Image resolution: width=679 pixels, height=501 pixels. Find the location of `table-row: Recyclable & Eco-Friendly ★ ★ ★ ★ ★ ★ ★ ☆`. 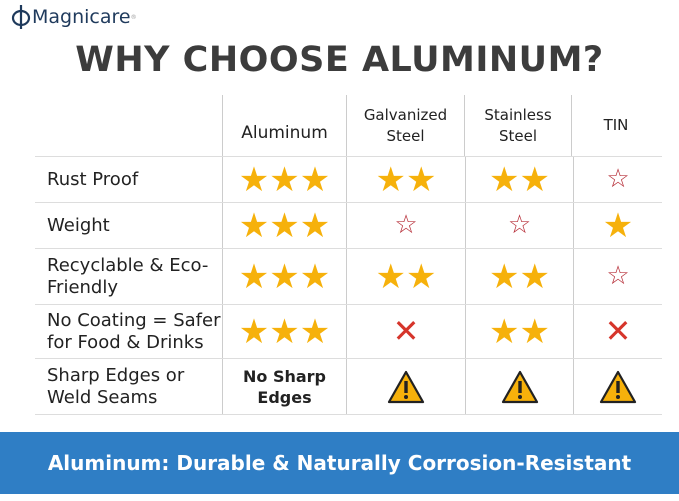

table-row: Recyclable & Eco-Friendly ★ ★ ★ ★ ★ ★ ★ ☆ is located at coordinates (348, 277).